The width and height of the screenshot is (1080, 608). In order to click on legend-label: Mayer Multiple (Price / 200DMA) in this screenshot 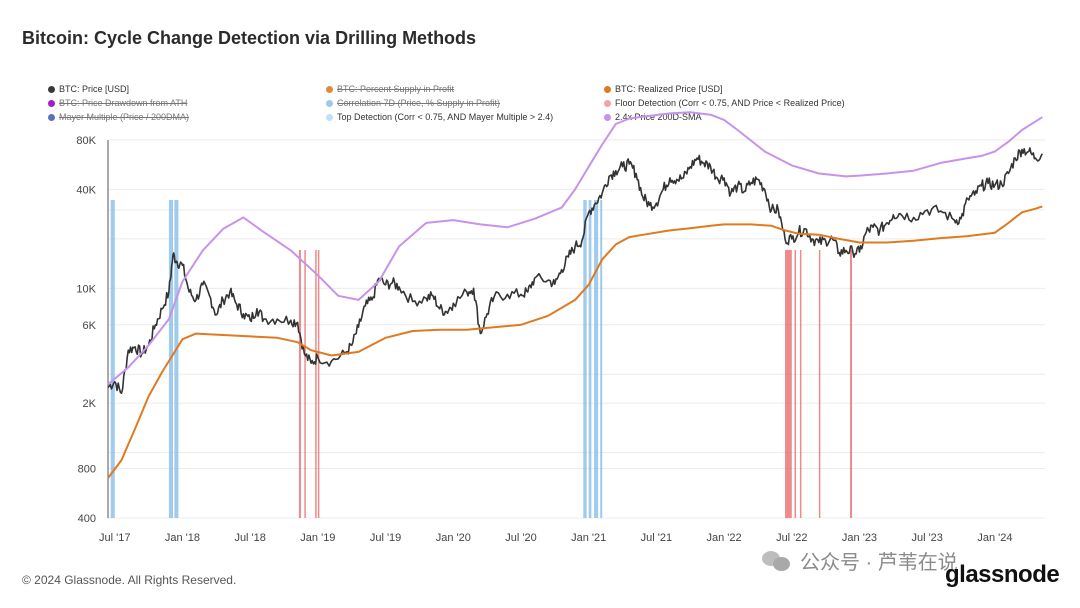, I will do `click(124, 117)`.